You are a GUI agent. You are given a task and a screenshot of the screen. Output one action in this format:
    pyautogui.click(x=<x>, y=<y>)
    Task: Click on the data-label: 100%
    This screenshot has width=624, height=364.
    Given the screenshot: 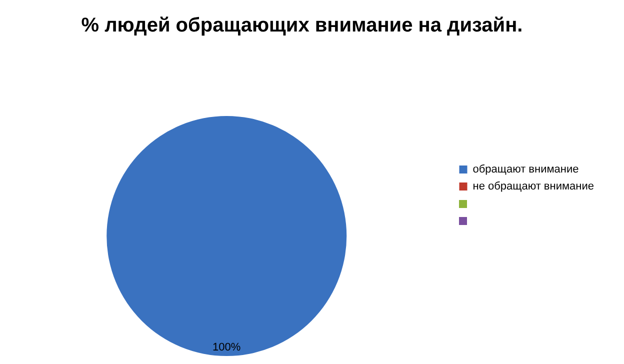 What is the action you would take?
    pyautogui.click(x=226, y=348)
    